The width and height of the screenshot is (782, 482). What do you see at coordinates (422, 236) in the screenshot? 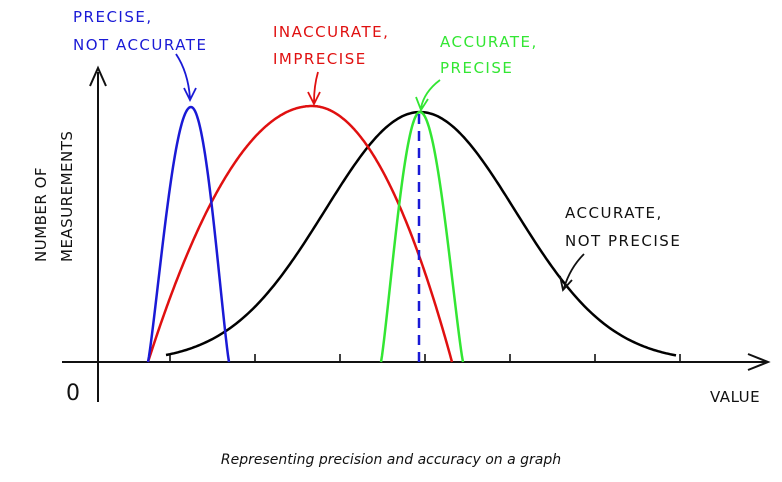
I see `curve-accurate-precise` at bounding box center [422, 236].